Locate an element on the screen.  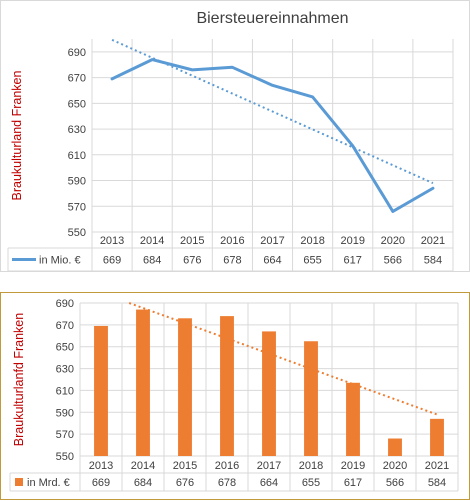
y-axis-label: Braukulturlanfd Franken is located at coordinates (19, 379).